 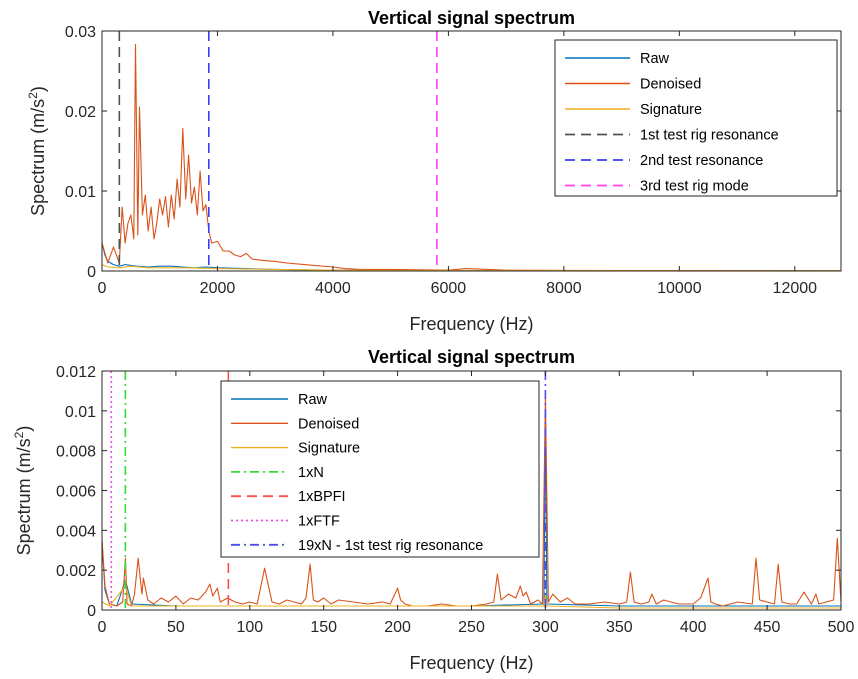 I want to click on legend-item: 2nd test resonance, so click(x=664, y=161).